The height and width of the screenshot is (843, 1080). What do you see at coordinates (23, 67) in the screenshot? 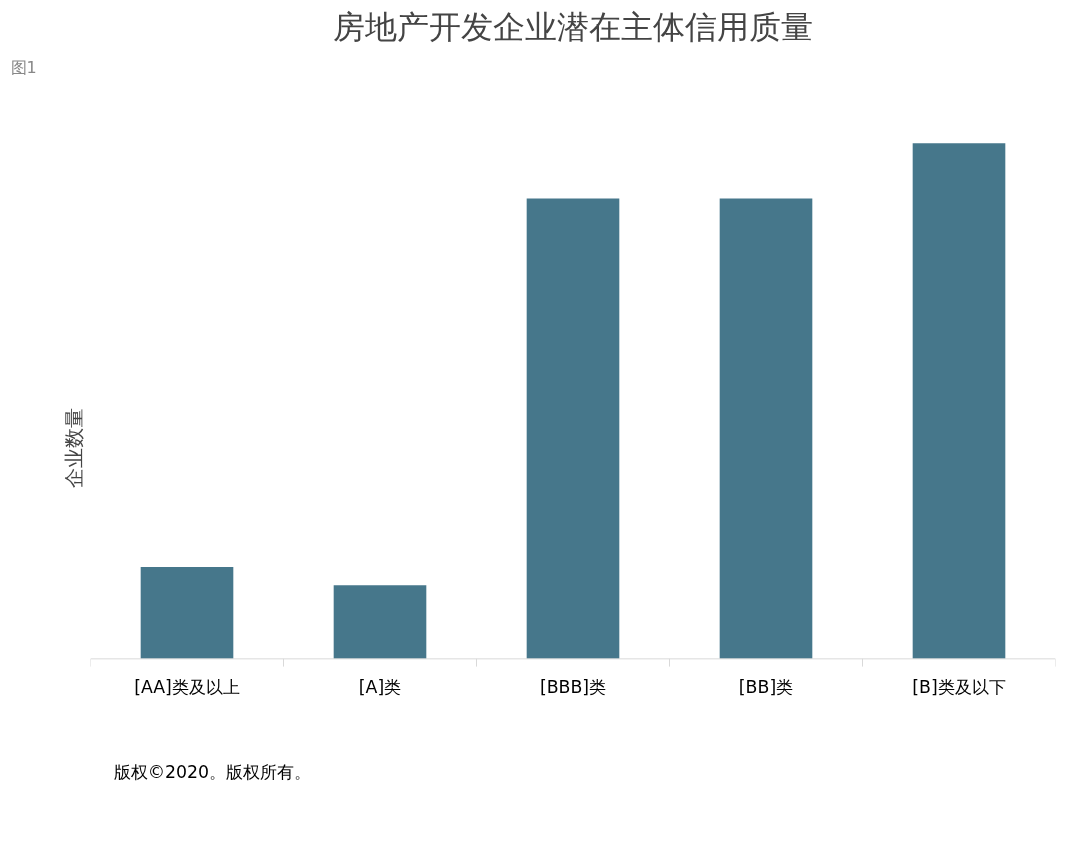
I see `caption: 图1` at bounding box center [23, 67].